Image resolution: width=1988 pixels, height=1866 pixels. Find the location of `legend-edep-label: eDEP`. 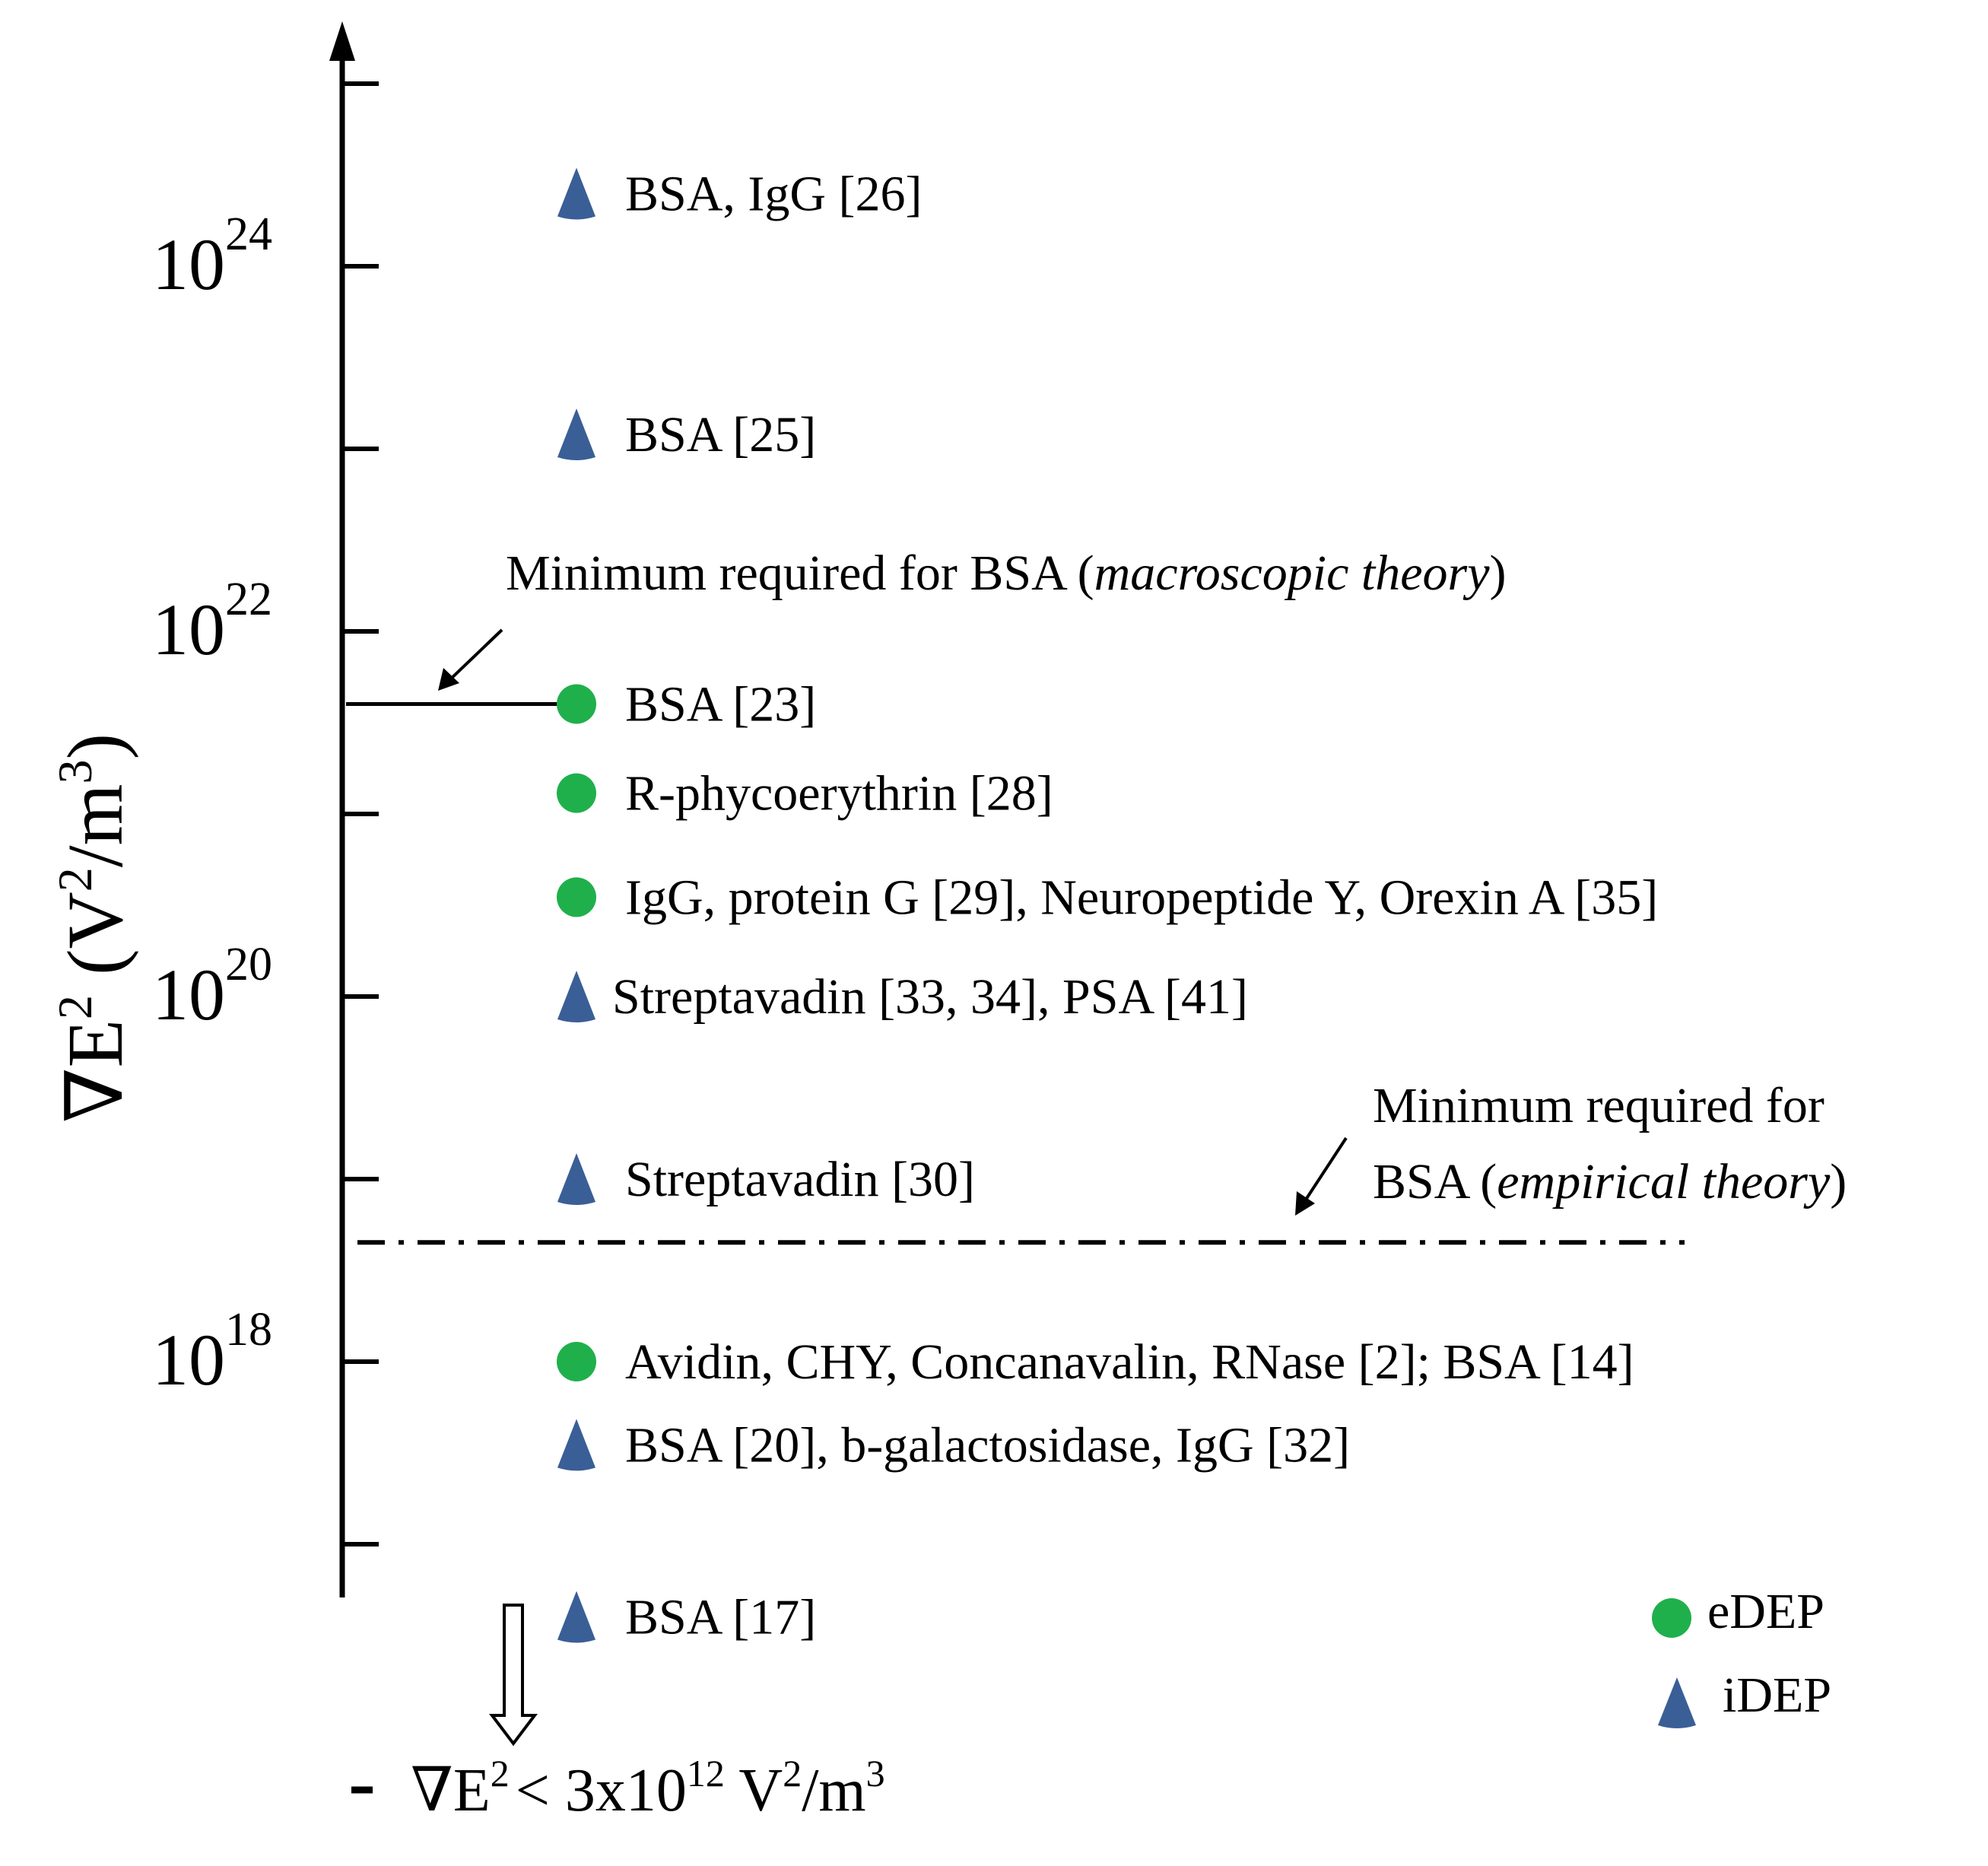

legend-edep-label: eDEP is located at coordinates (1765, 1611).